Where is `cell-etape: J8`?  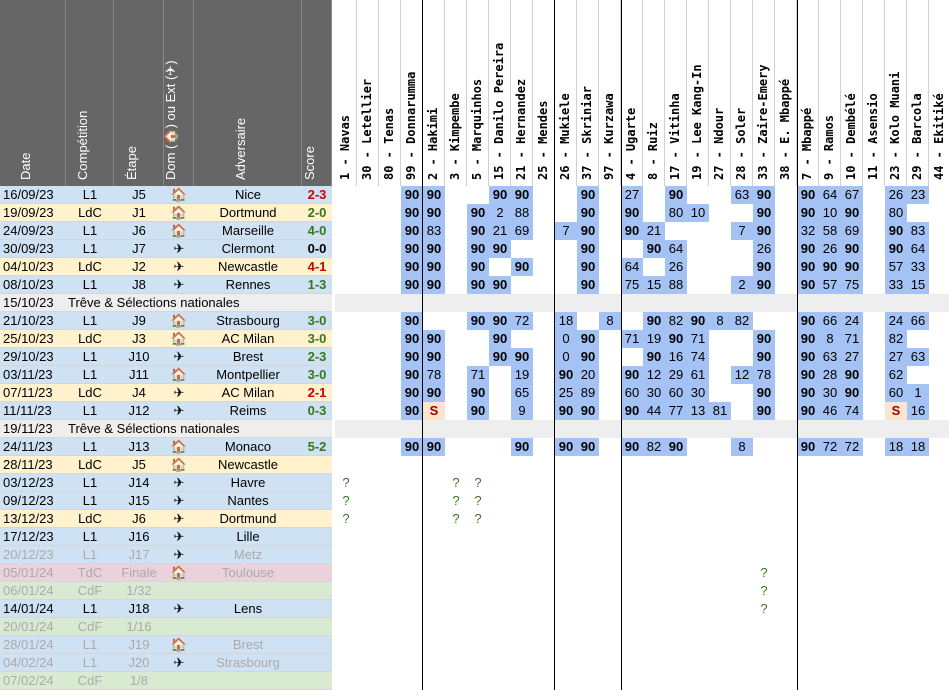 cell-etape: J8 is located at coordinates (139, 285).